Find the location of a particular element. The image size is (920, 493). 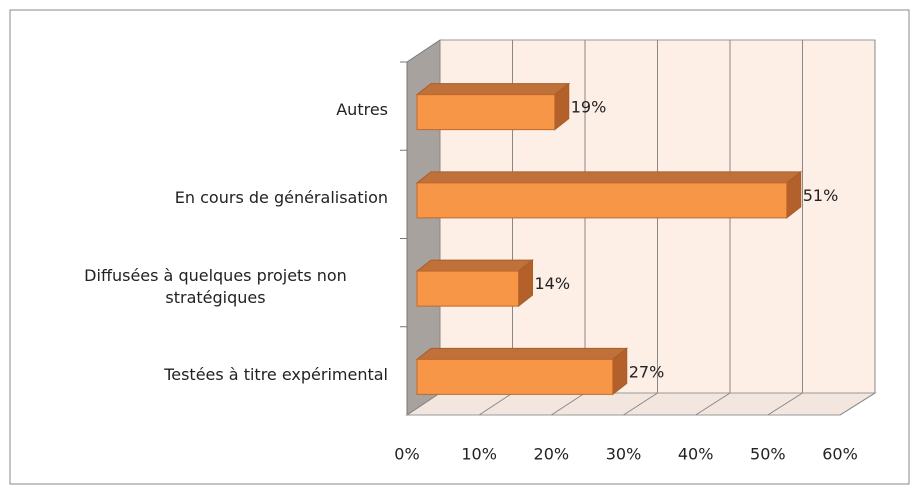

y-tick-label: En cours de généralisation is located at coordinates (208, 198).